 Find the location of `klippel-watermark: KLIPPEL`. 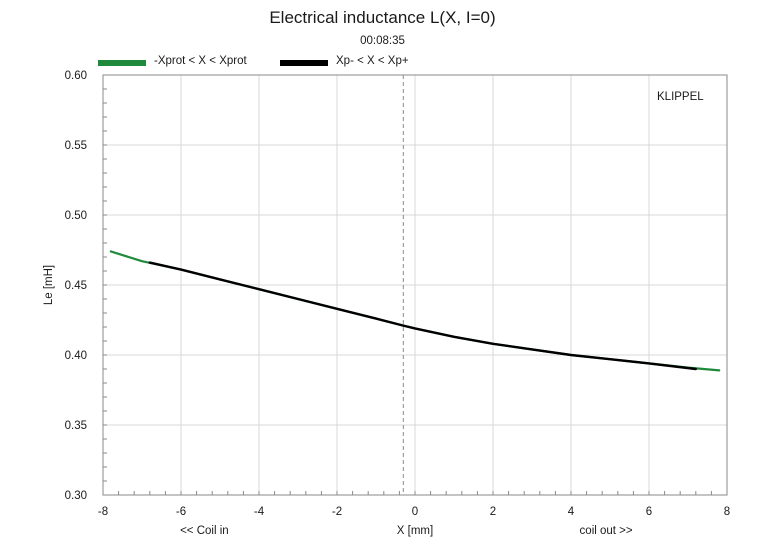

klippel-watermark: KLIPPEL is located at coordinates (680, 97).